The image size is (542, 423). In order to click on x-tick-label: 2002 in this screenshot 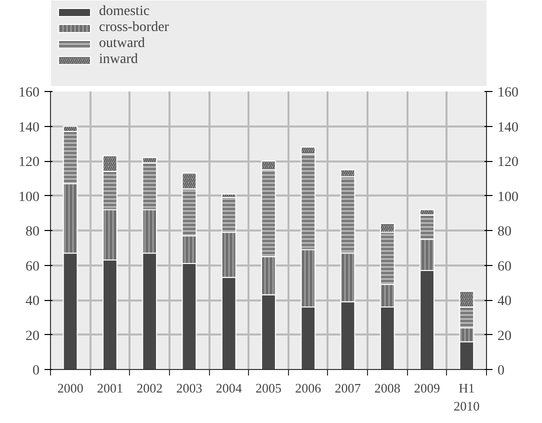, I will do `click(149, 388)`.